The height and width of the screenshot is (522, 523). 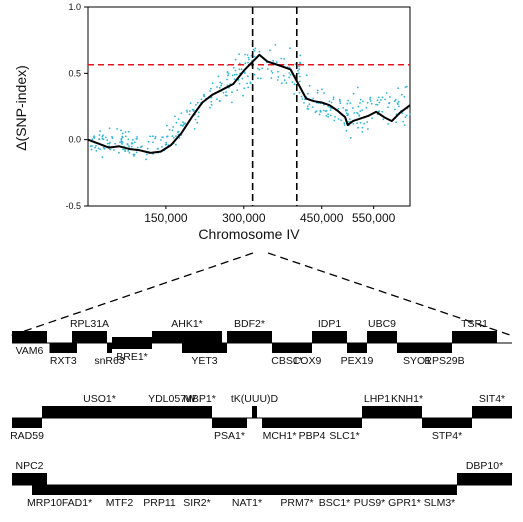 What do you see at coordinates (44, 503) in the screenshot?
I see `gene-label: MRP10` at bounding box center [44, 503].